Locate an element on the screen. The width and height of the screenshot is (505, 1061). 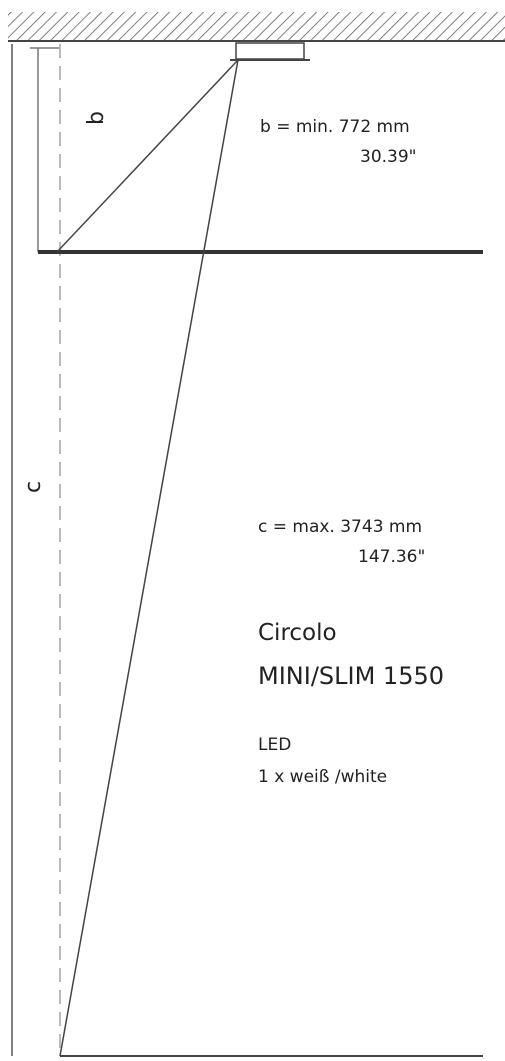
product-model: MINI/SLIM 1550 is located at coordinates (351, 676).